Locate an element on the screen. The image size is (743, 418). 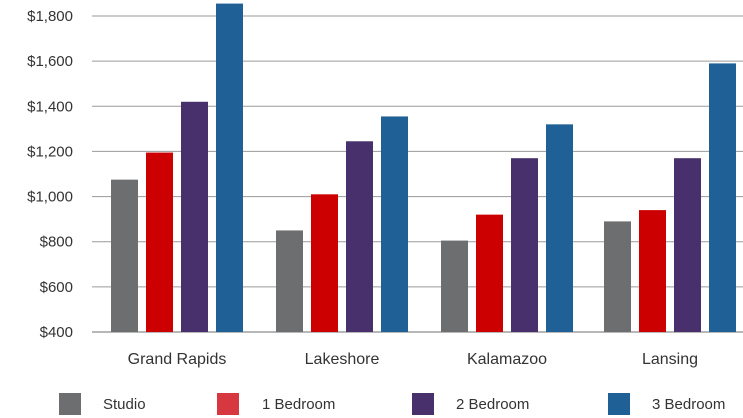
x-category-label: Grand Rapids is located at coordinates (177, 359).